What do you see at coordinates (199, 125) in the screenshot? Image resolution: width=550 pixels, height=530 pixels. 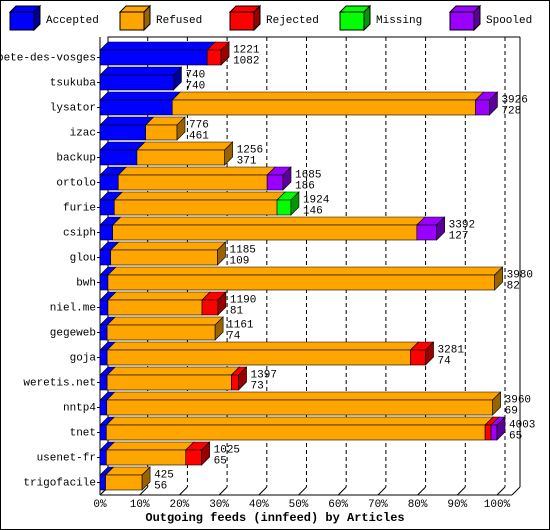 I see `offered-label: 776` at bounding box center [199, 125].